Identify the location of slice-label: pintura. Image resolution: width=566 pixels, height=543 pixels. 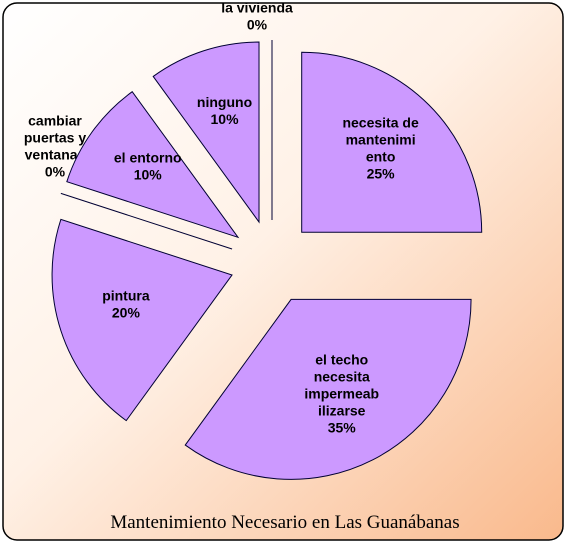
(126, 295).